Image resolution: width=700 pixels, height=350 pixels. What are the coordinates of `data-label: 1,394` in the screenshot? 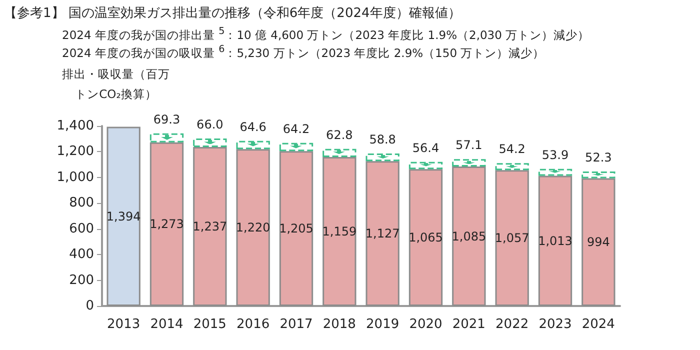 It's located at (123, 216).